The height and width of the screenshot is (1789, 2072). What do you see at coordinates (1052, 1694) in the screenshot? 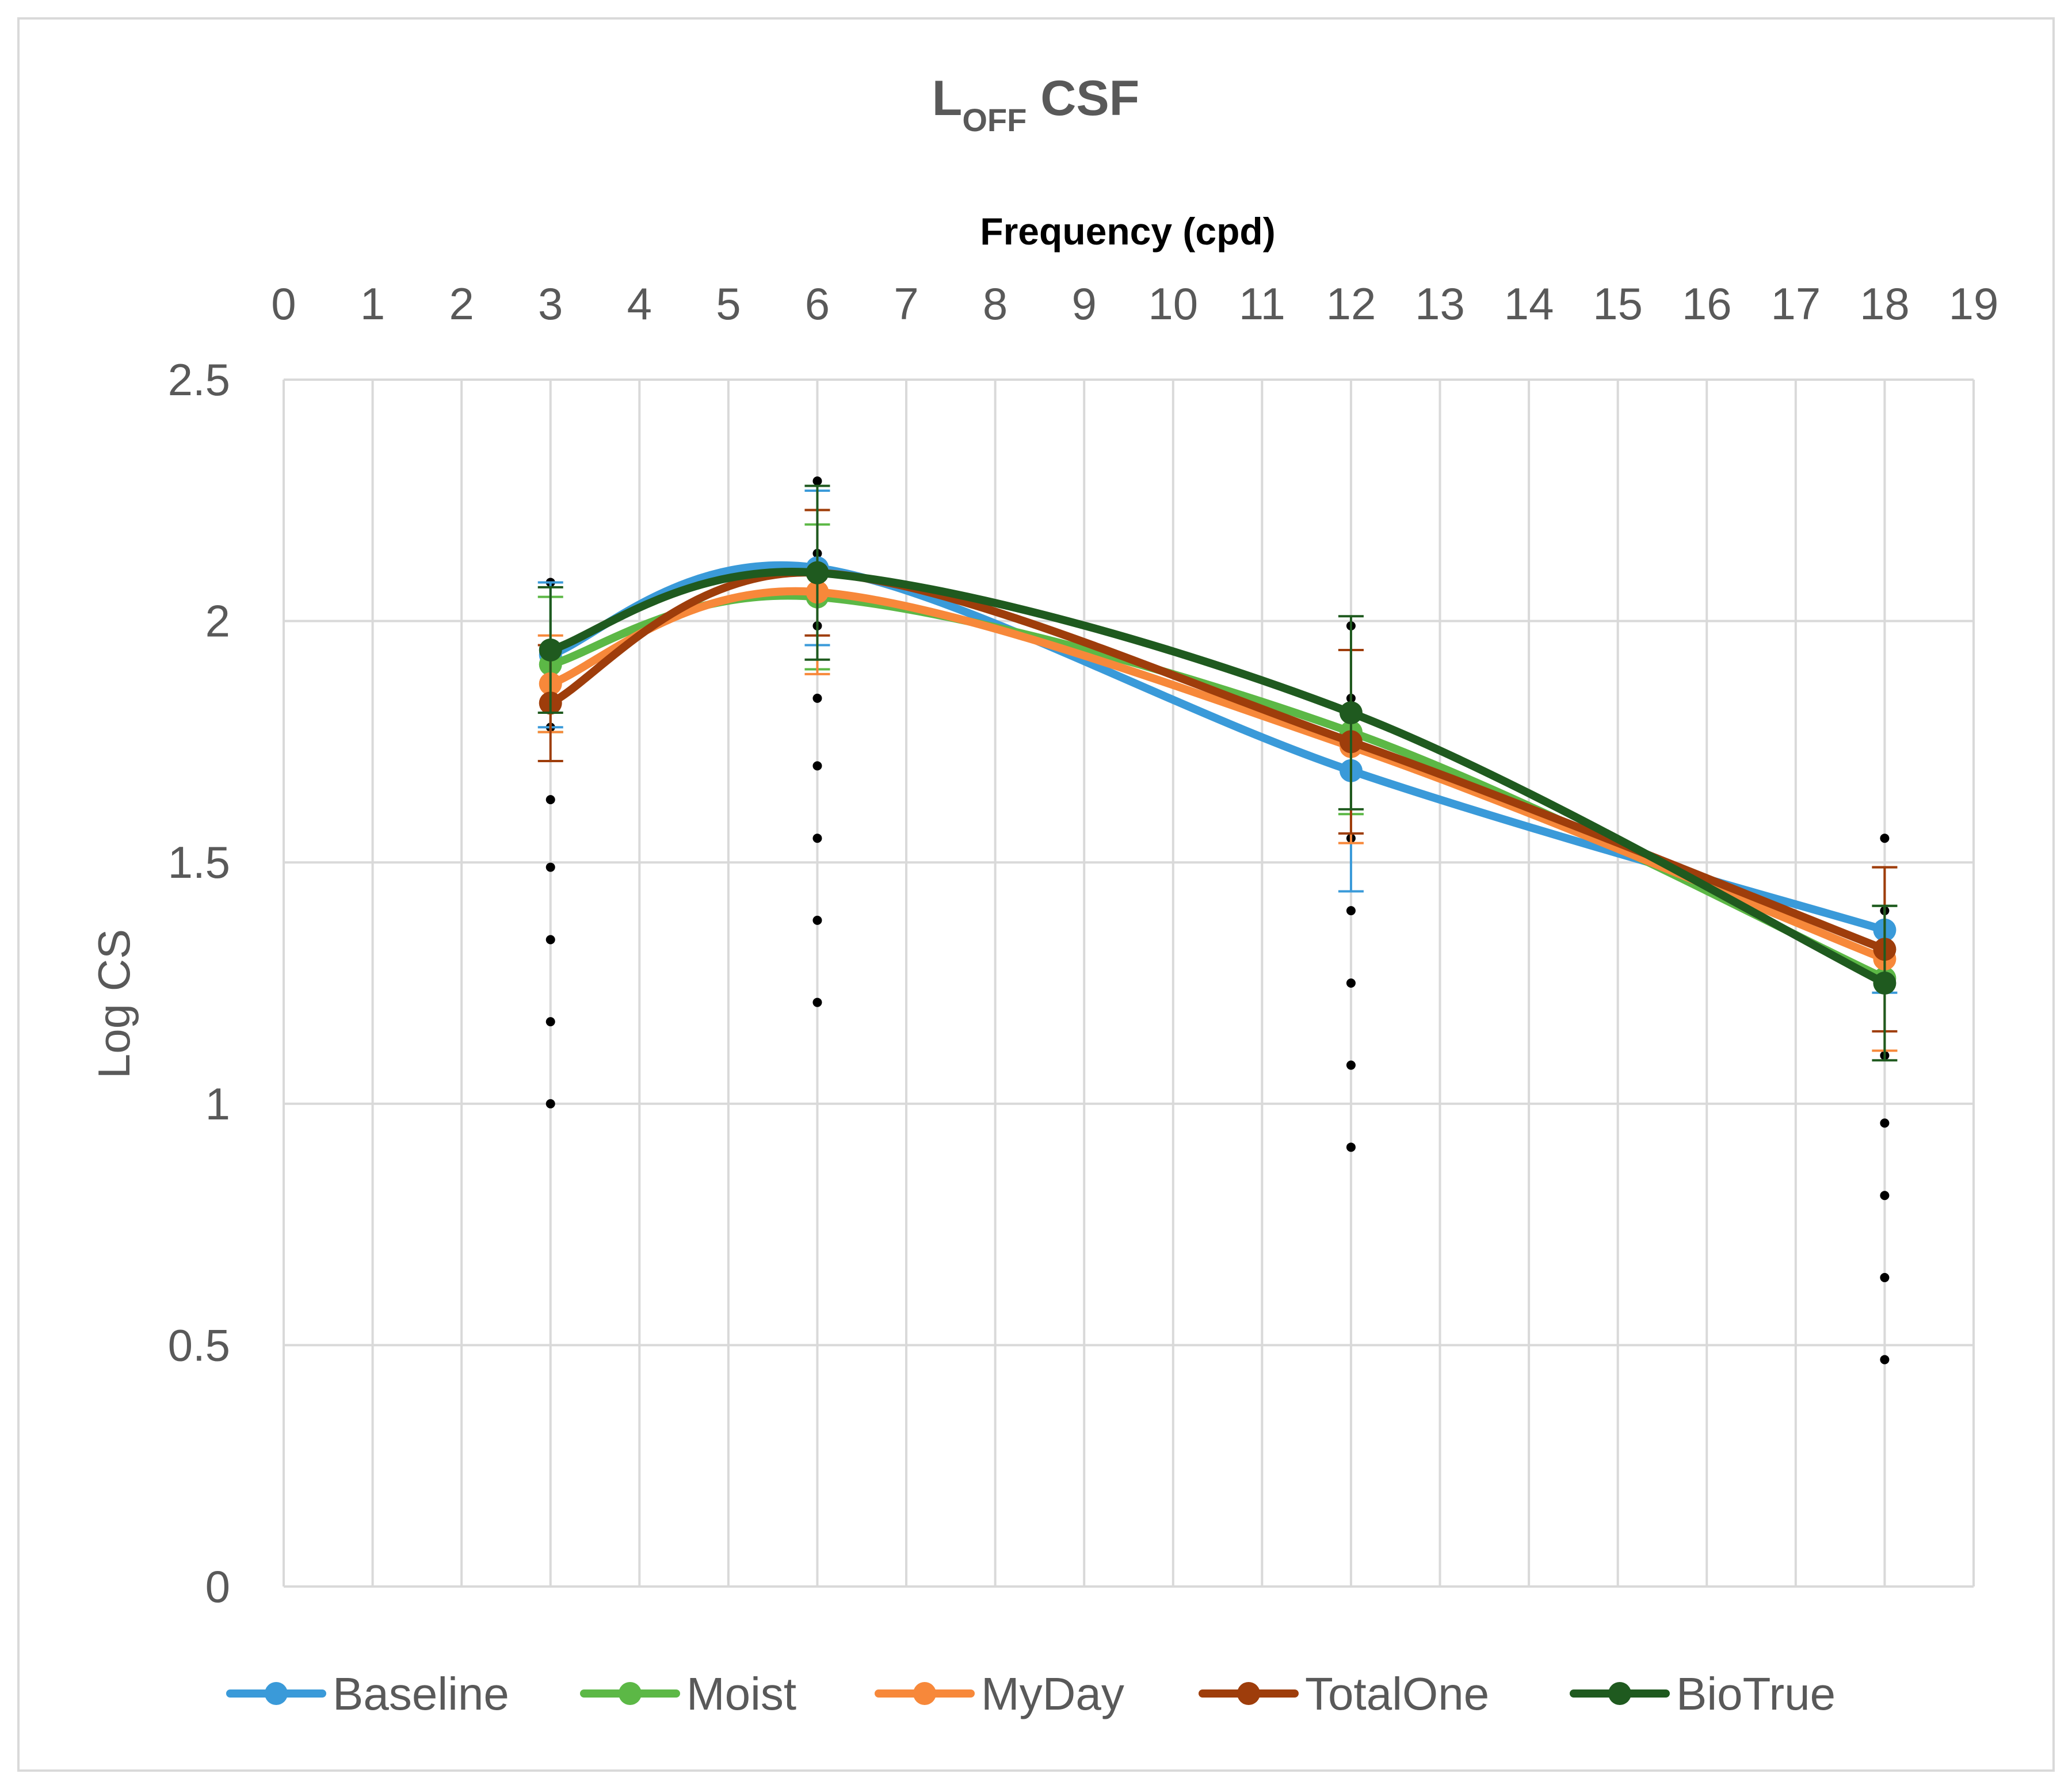
I see `legend-label-myday: MyDay` at bounding box center [1052, 1694].